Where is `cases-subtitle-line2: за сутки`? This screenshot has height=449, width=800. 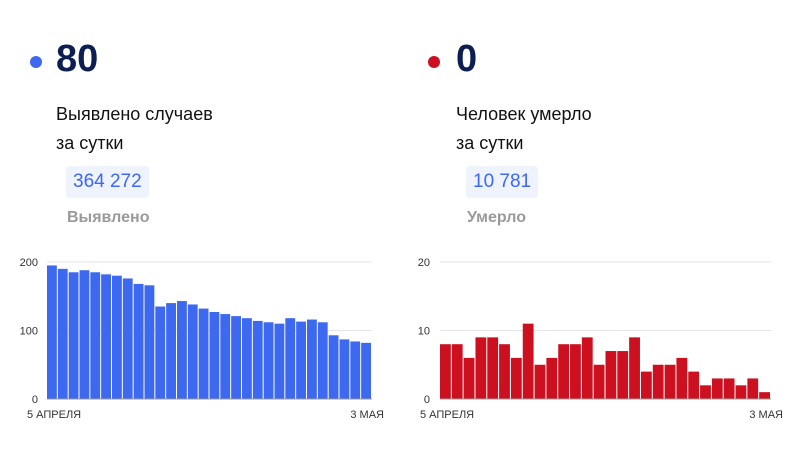 cases-subtitle-line2: за сутки is located at coordinates (90, 143).